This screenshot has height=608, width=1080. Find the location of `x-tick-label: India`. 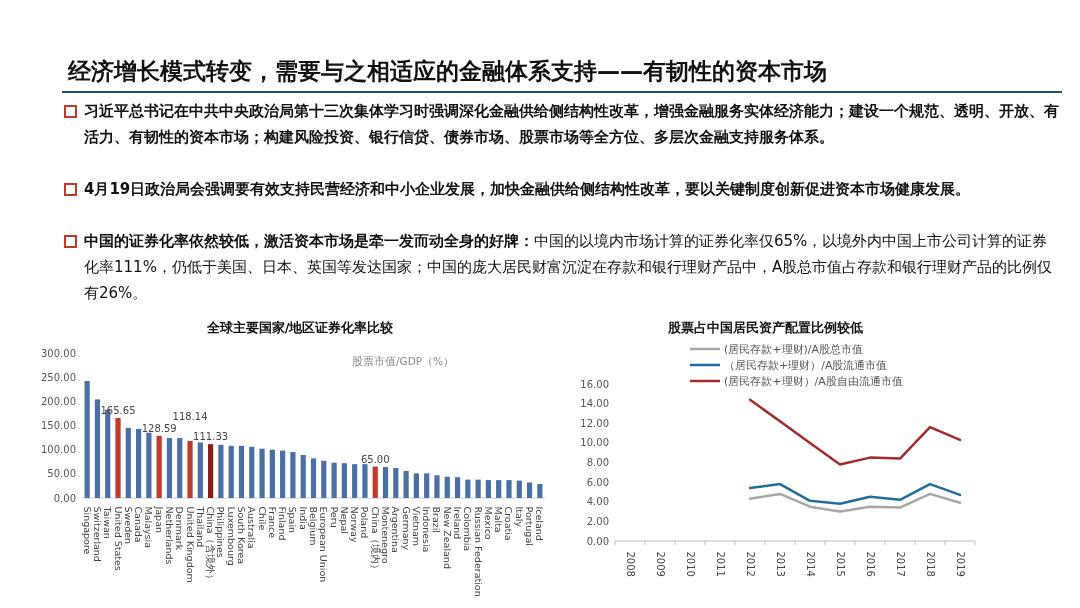

x-tick-label: India is located at coordinates (303, 518).